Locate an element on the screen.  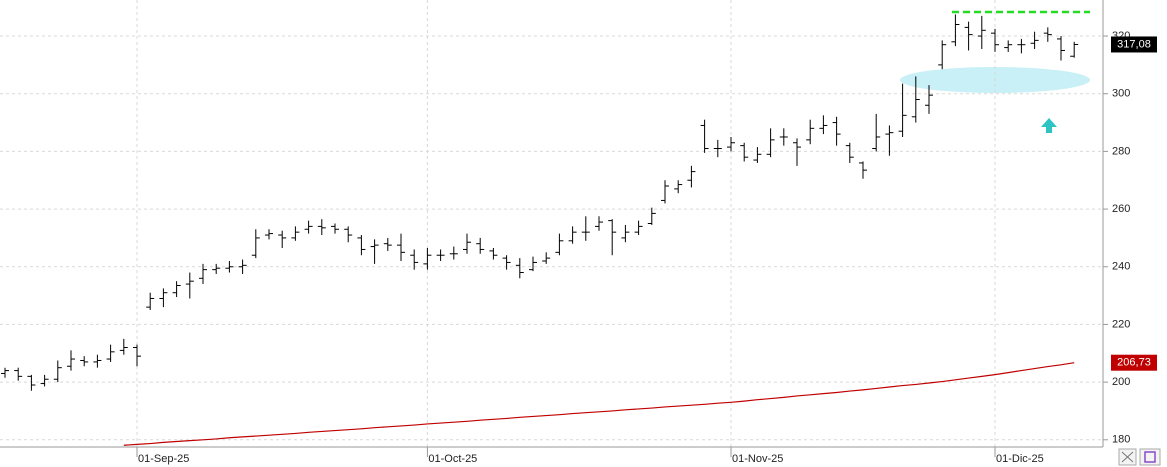
settings-icon is located at coordinates (1127, 457).